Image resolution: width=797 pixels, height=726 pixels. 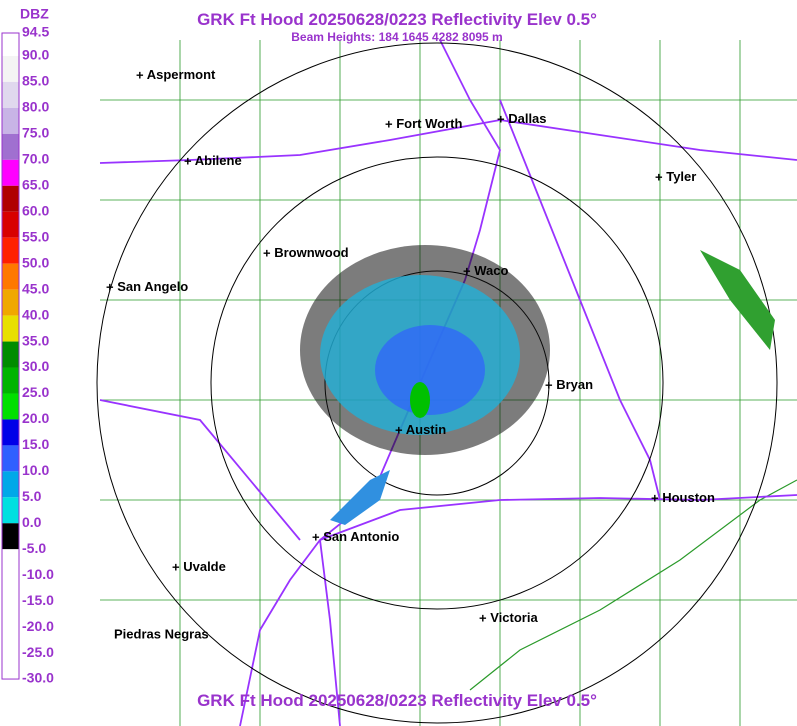 What do you see at coordinates (199, 566) in the screenshot?
I see `city-label: + Uvalde` at bounding box center [199, 566].